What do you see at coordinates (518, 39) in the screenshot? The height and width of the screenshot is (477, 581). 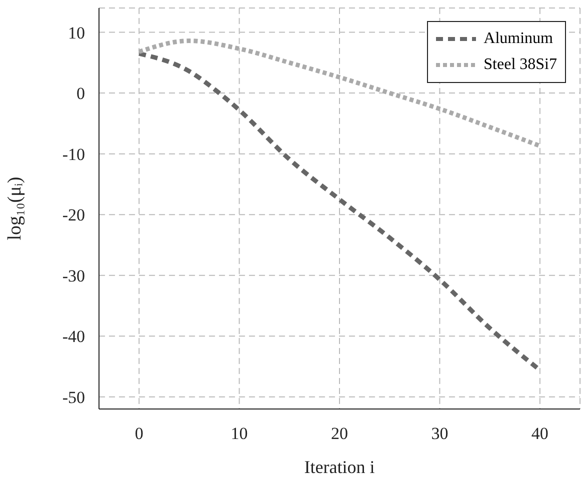 I see `legend-label: Aluminum` at bounding box center [518, 39].